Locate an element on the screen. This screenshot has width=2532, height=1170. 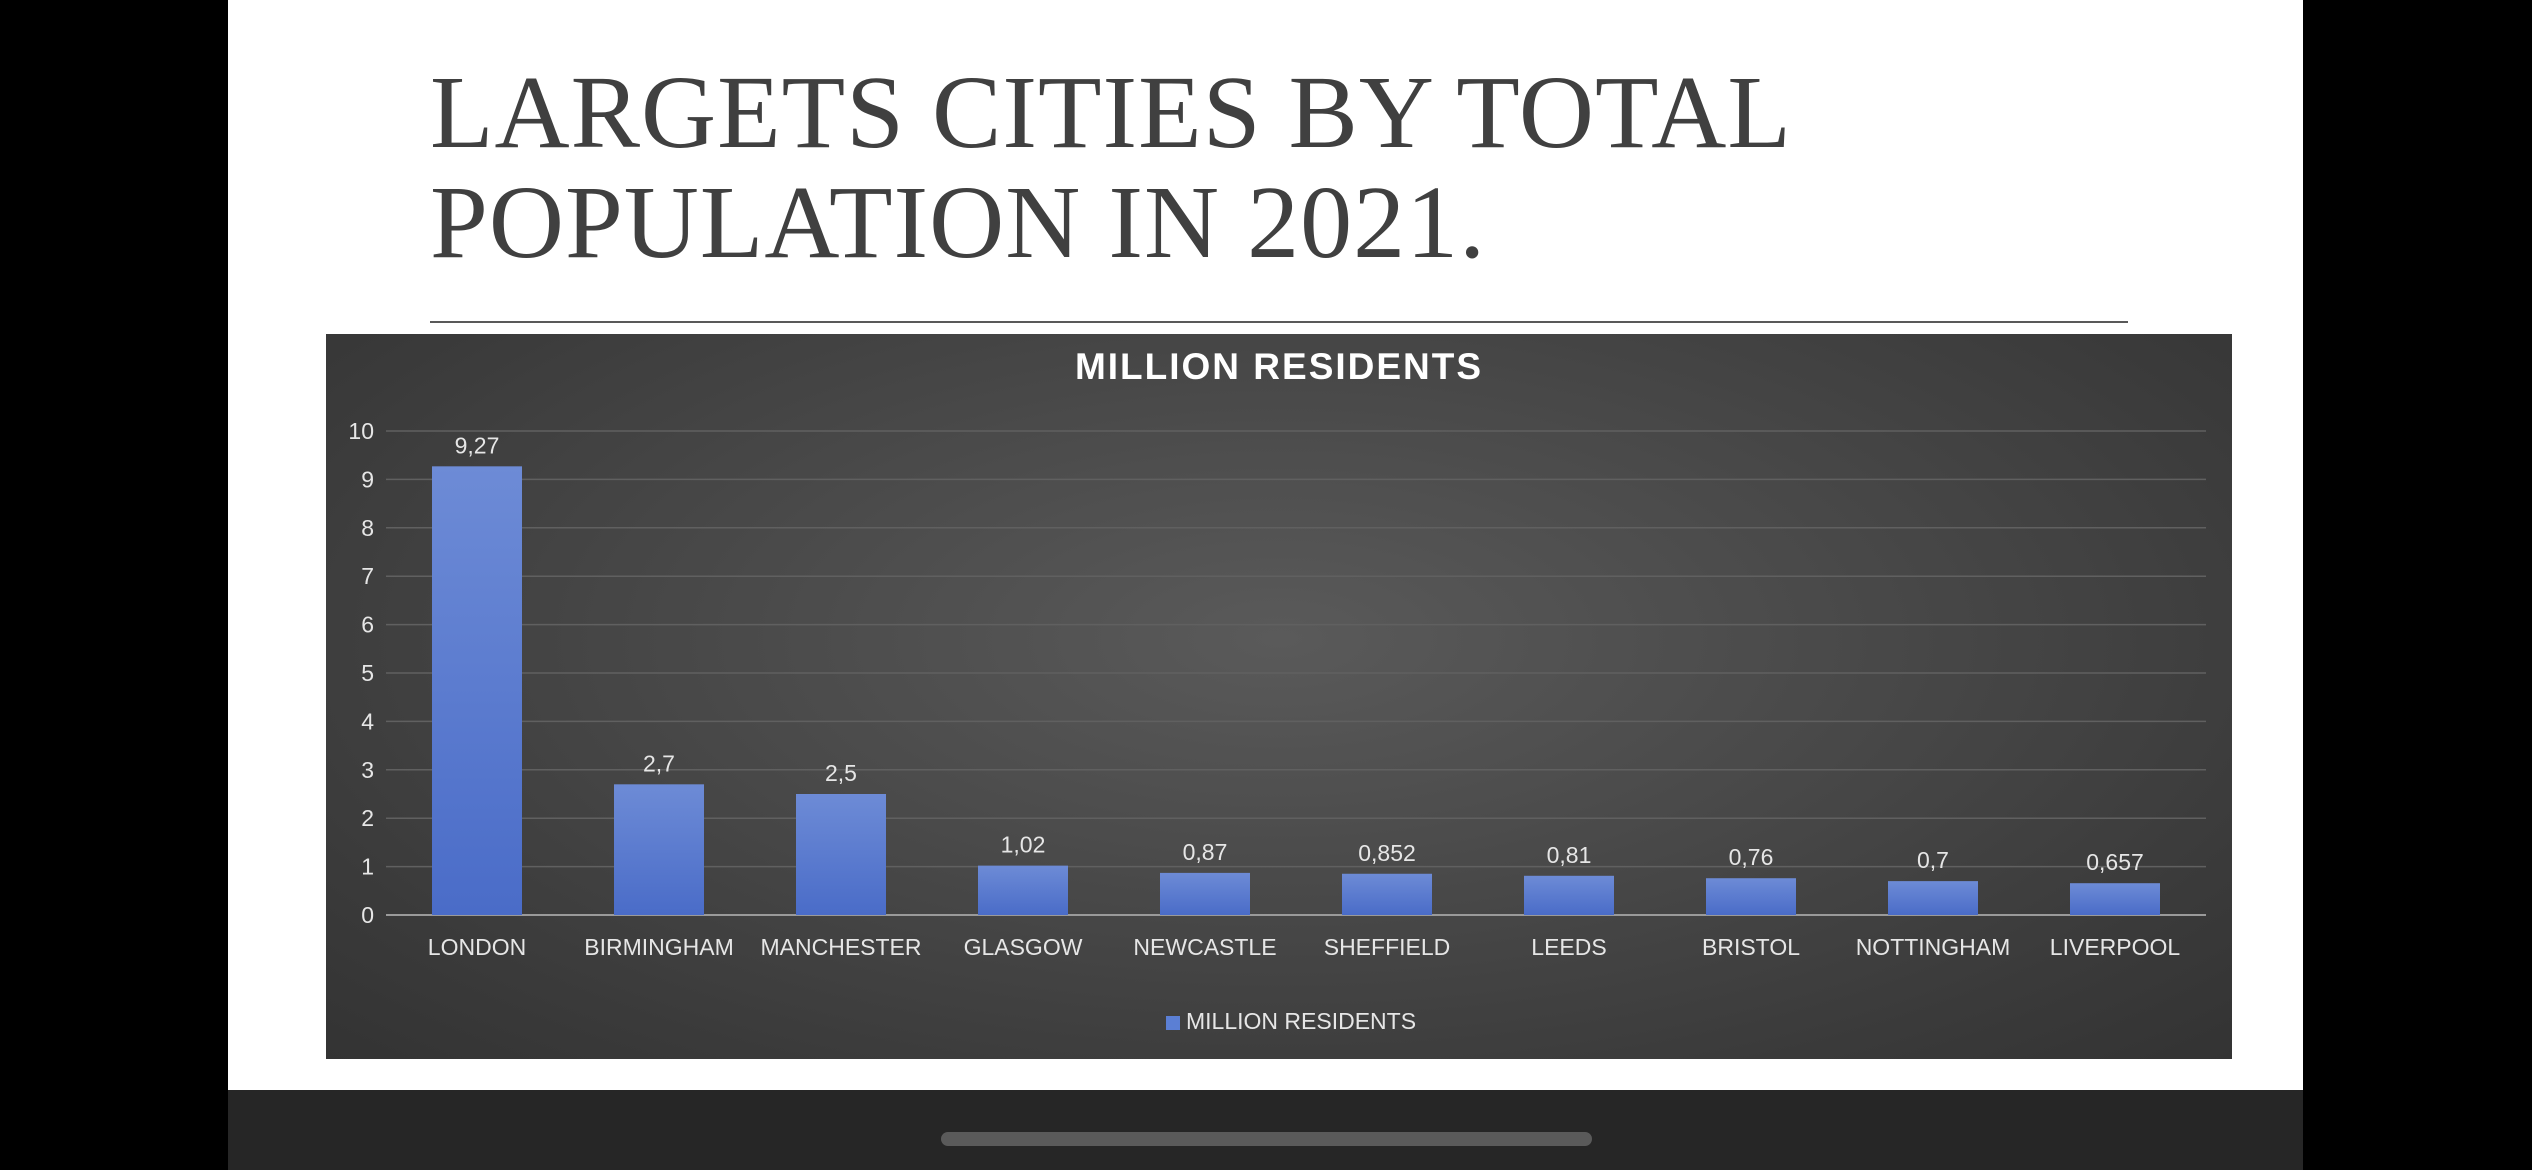
y-tick-label: 10 is located at coordinates (361, 431).